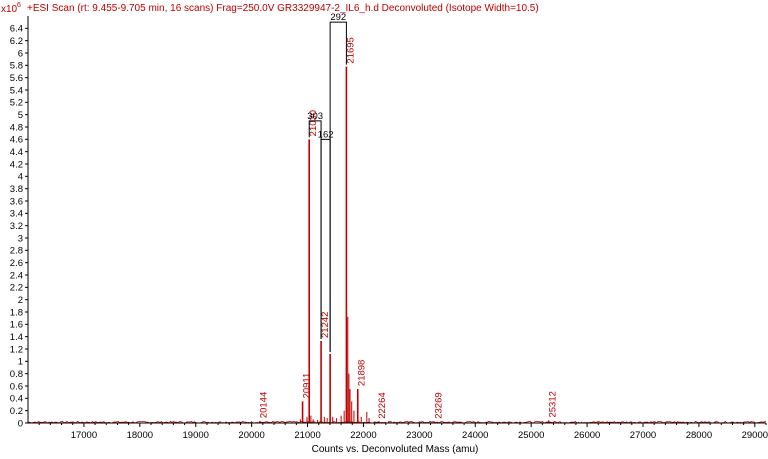 The image size is (768, 459). Describe the element at coordinates (16, 152) in the screenshot. I see `y-tick-label: 4.4` at that location.